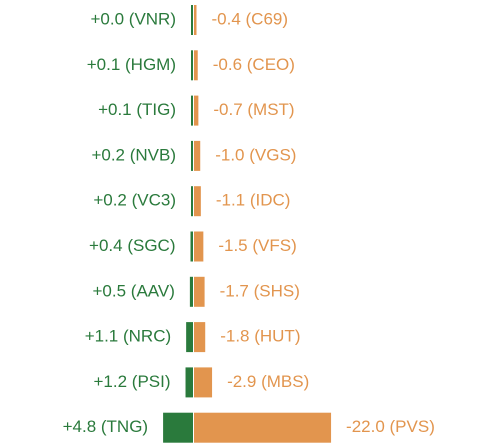 This screenshot has width=482, height=446. I want to click on bar-label: +0.4 (SGC), so click(132, 245).